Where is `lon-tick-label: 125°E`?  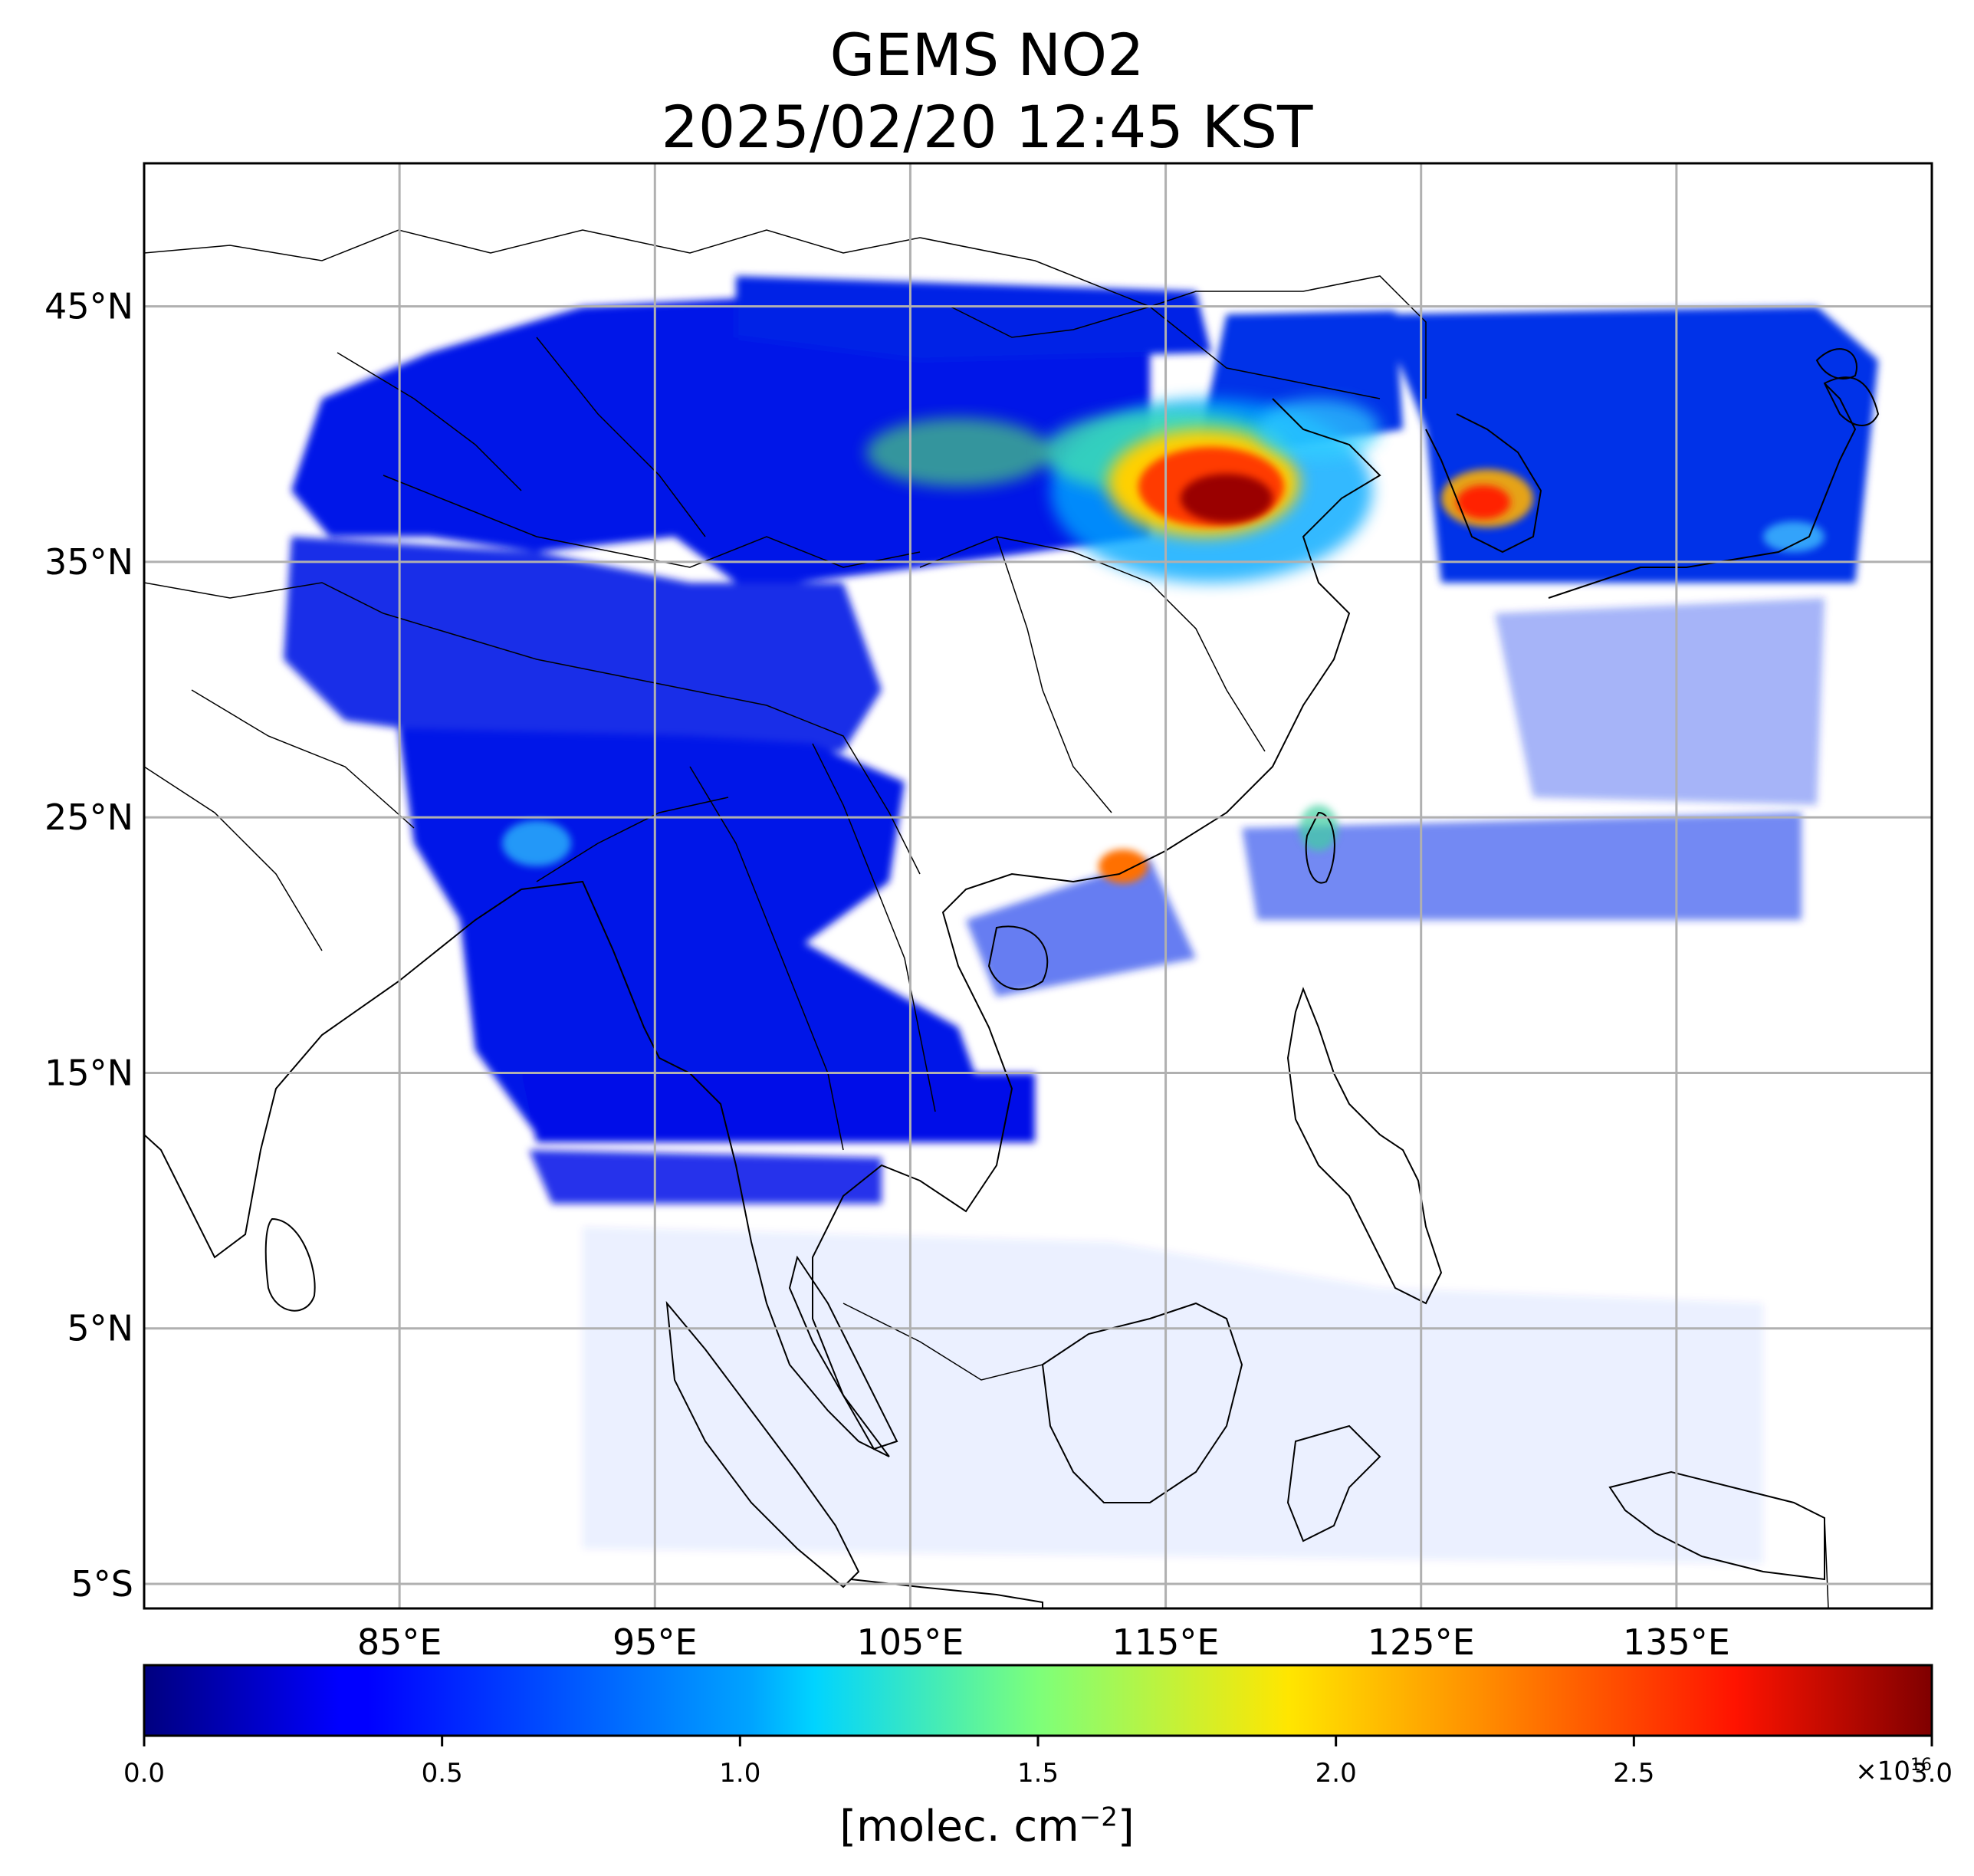
lon-tick-label: 125°E is located at coordinates (1421, 1642).